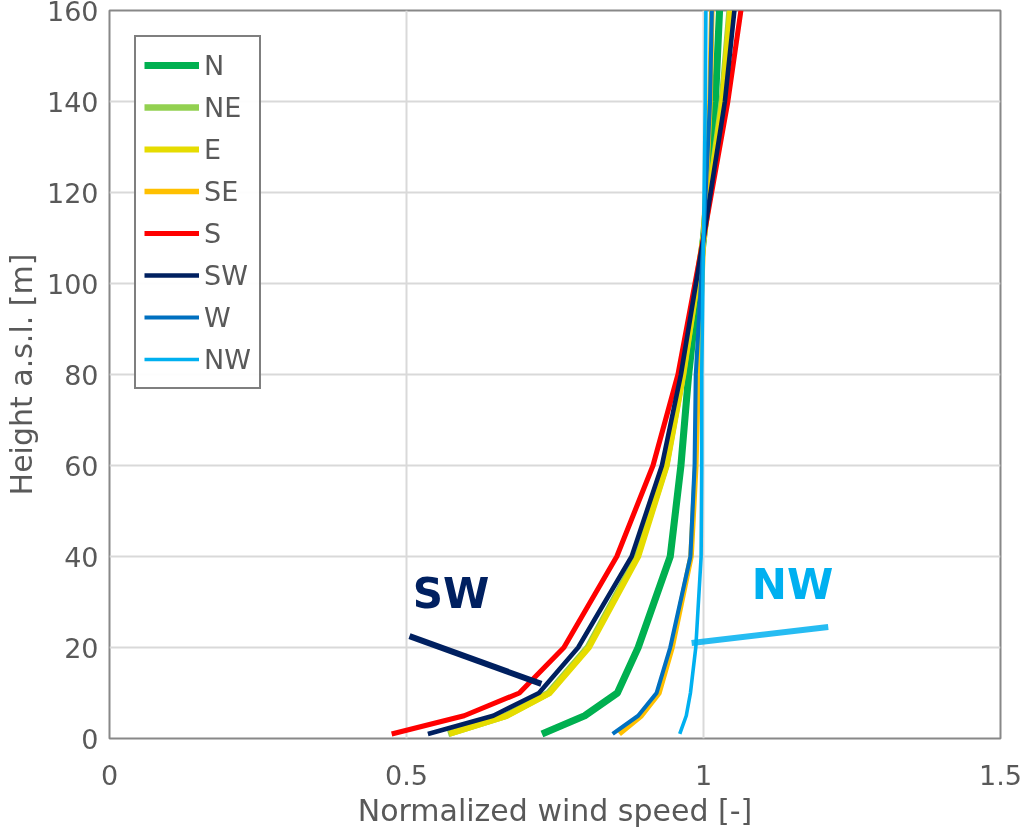 This screenshot has height=834, width=1033. I want to click on legend-label: E, so click(213, 149).